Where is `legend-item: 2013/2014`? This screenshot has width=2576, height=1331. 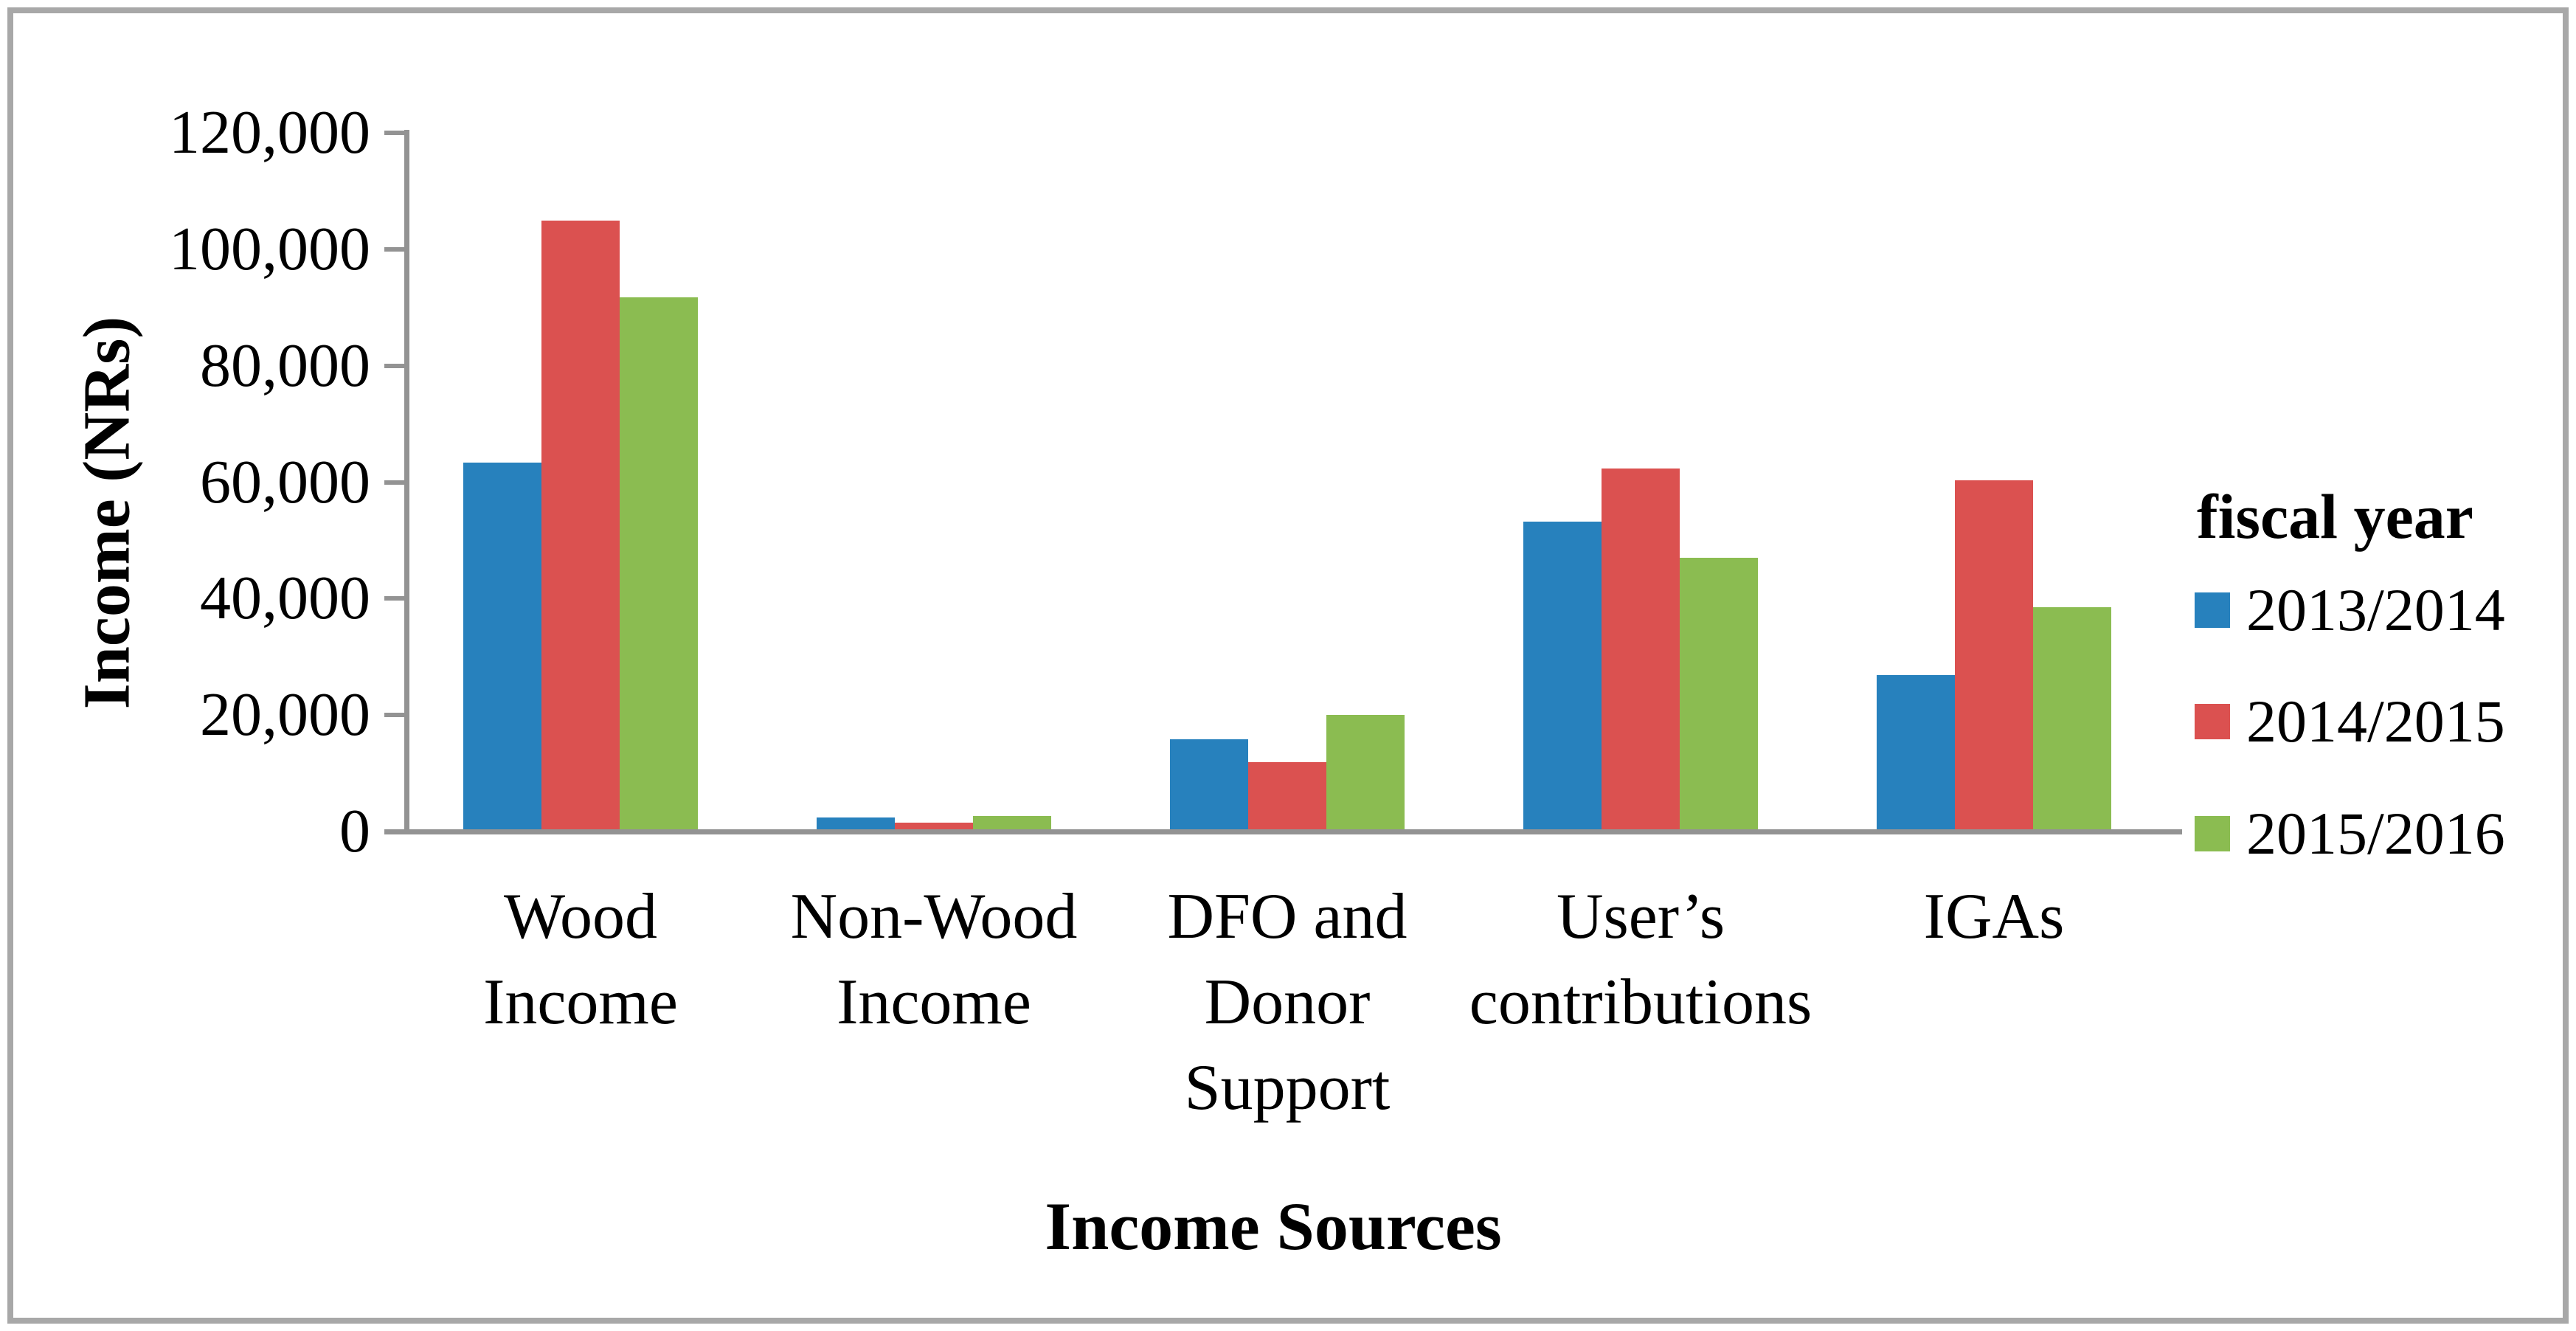
legend-item: 2013/2014 is located at coordinates (2350, 610).